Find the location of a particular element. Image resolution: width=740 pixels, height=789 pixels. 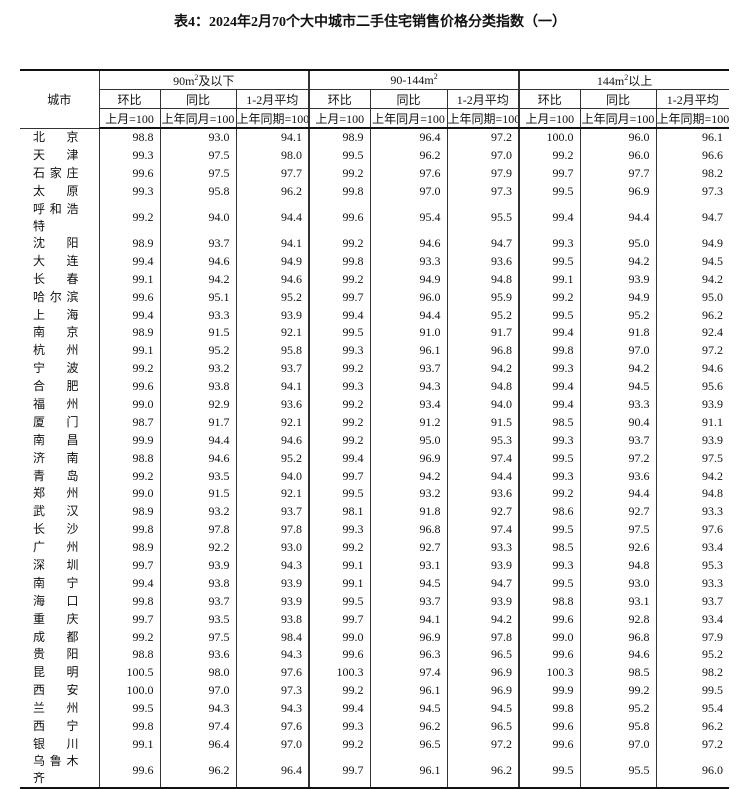

index-value: 98.8 is located at coordinates (129, 458).